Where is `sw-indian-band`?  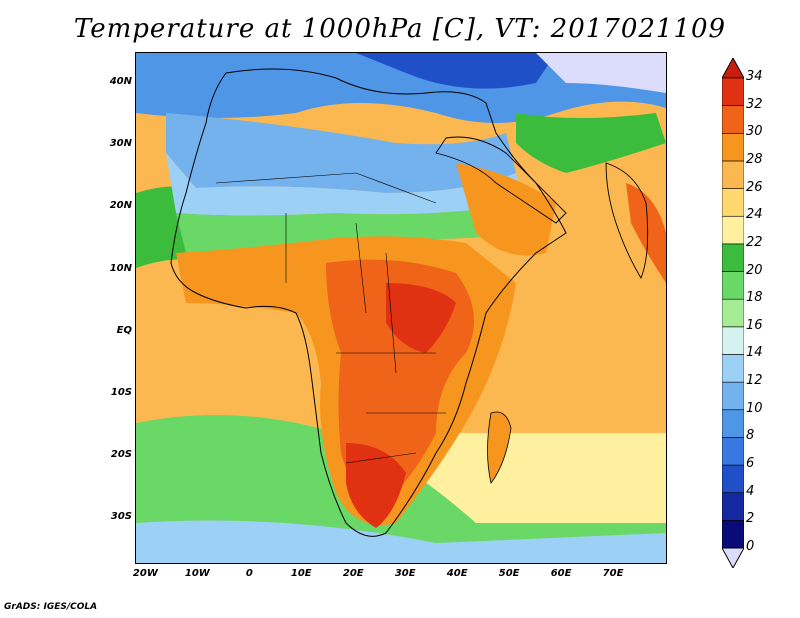 sw-indian-band is located at coordinates (571, 501).